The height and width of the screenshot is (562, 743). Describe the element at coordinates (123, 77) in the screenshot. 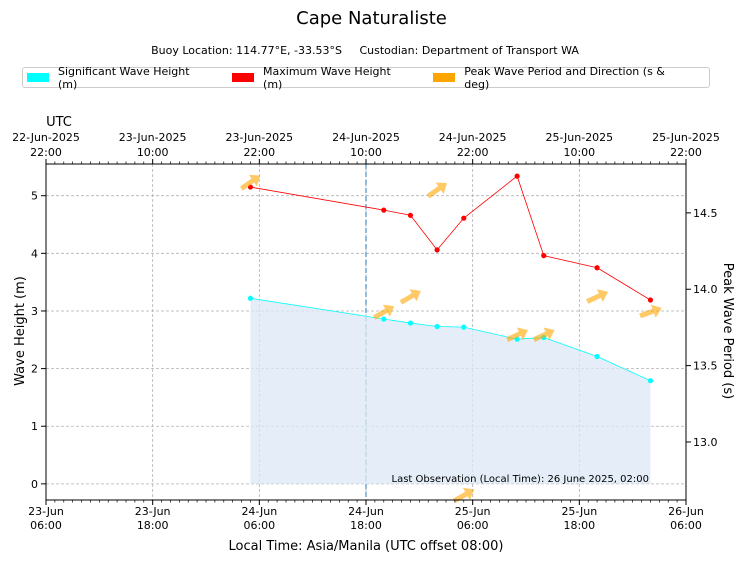

I see `legend-label-significant: Significant Wave Height (m)` at that location.